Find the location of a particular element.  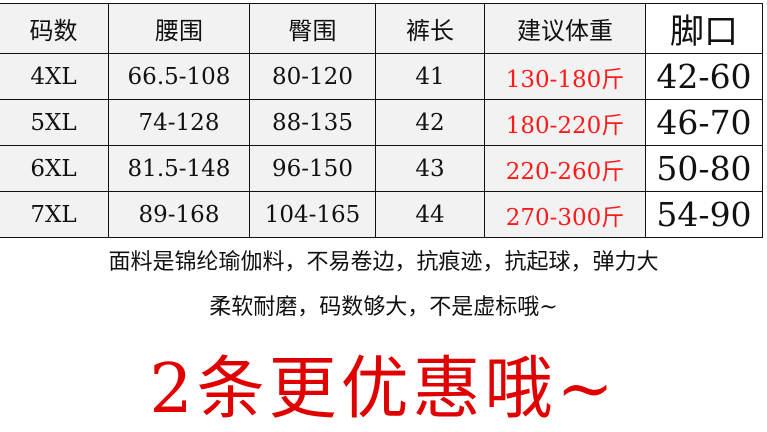

cell-waist: 74-128 is located at coordinates (179, 122).